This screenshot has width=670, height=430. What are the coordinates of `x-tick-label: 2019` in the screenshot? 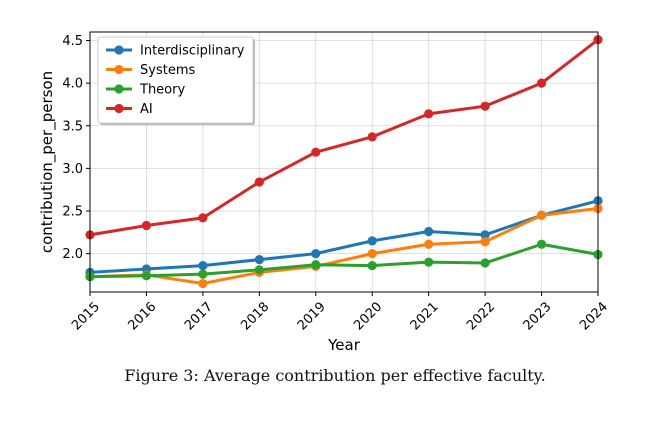 It's located at (312, 316).